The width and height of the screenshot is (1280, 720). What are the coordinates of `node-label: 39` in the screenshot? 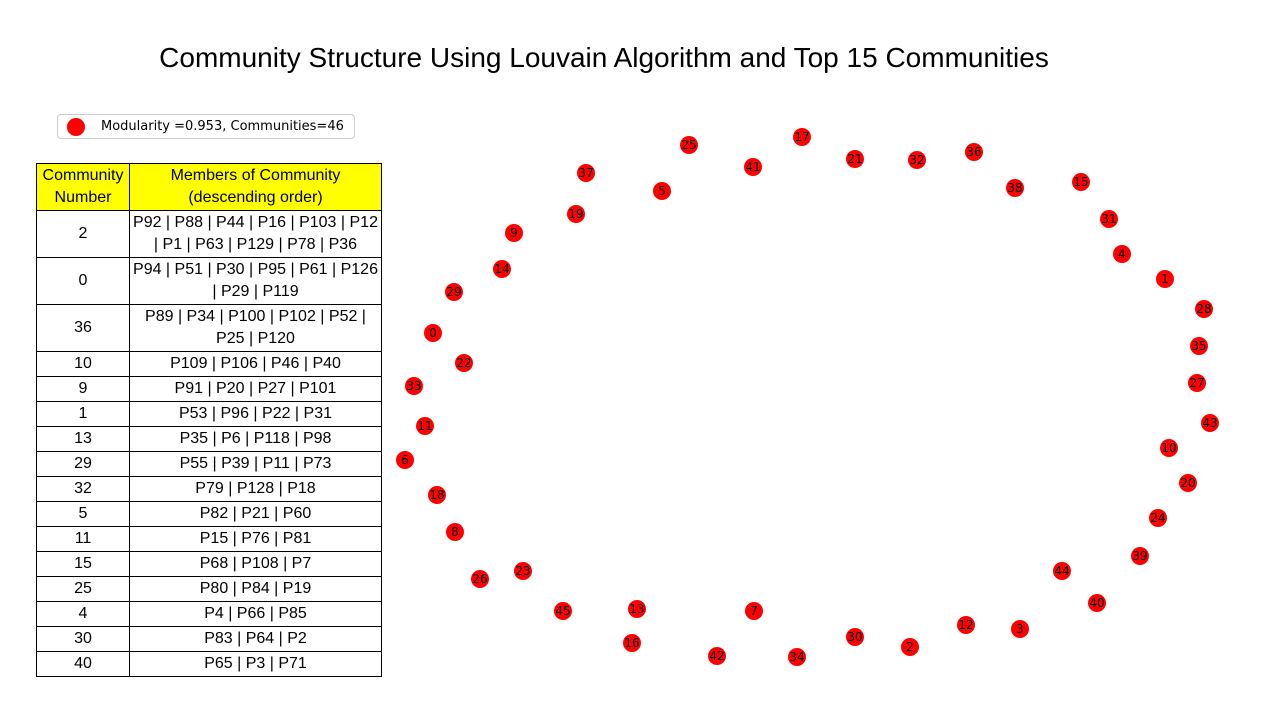 It's located at (1139, 556).